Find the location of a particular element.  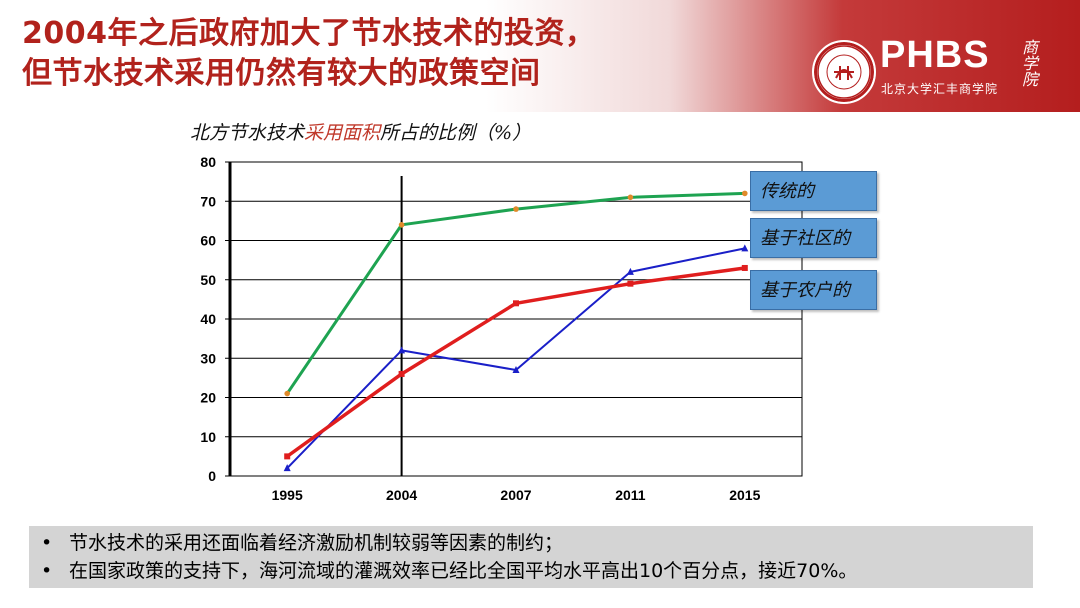

y-tick-label: 40 is located at coordinates (208, 319).